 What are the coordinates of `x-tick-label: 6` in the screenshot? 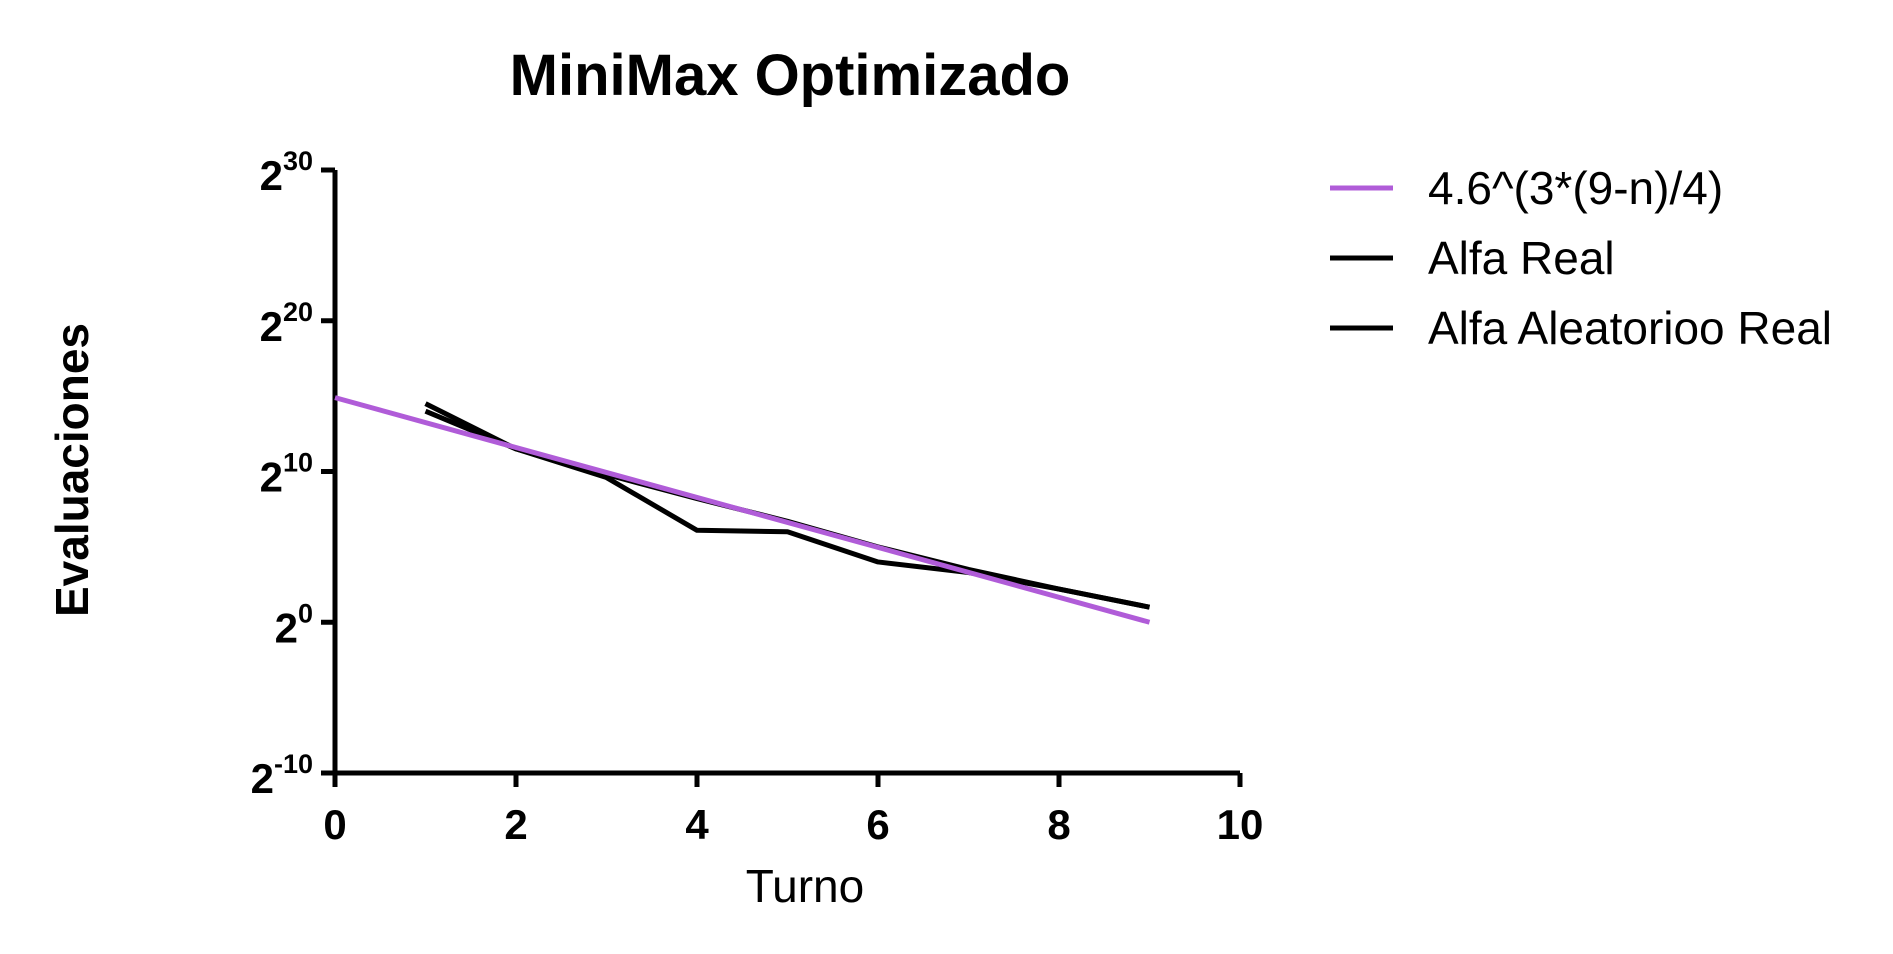 It's located at (877, 824).